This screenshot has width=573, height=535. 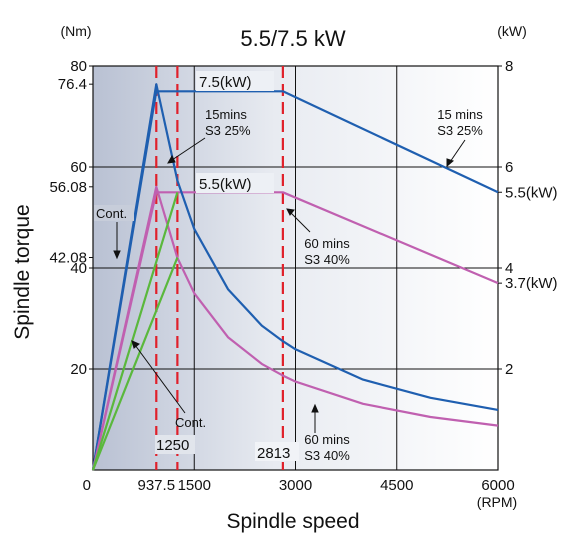 What do you see at coordinates (117, 255) in the screenshot?
I see `arrowhead-cont-top` at bounding box center [117, 255].